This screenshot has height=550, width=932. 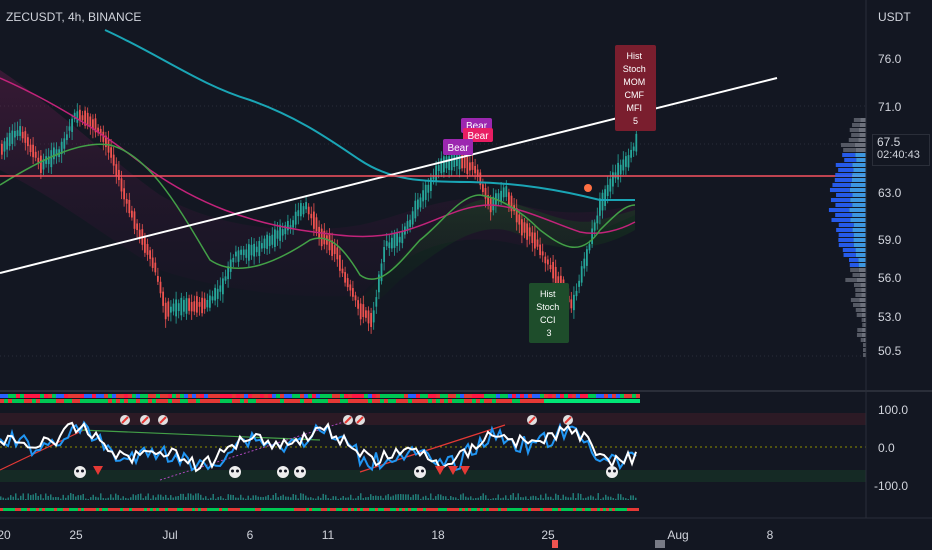 I want to click on symbol-title: ZECUSDT, 4h, BINANCE, so click(x=74, y=17).